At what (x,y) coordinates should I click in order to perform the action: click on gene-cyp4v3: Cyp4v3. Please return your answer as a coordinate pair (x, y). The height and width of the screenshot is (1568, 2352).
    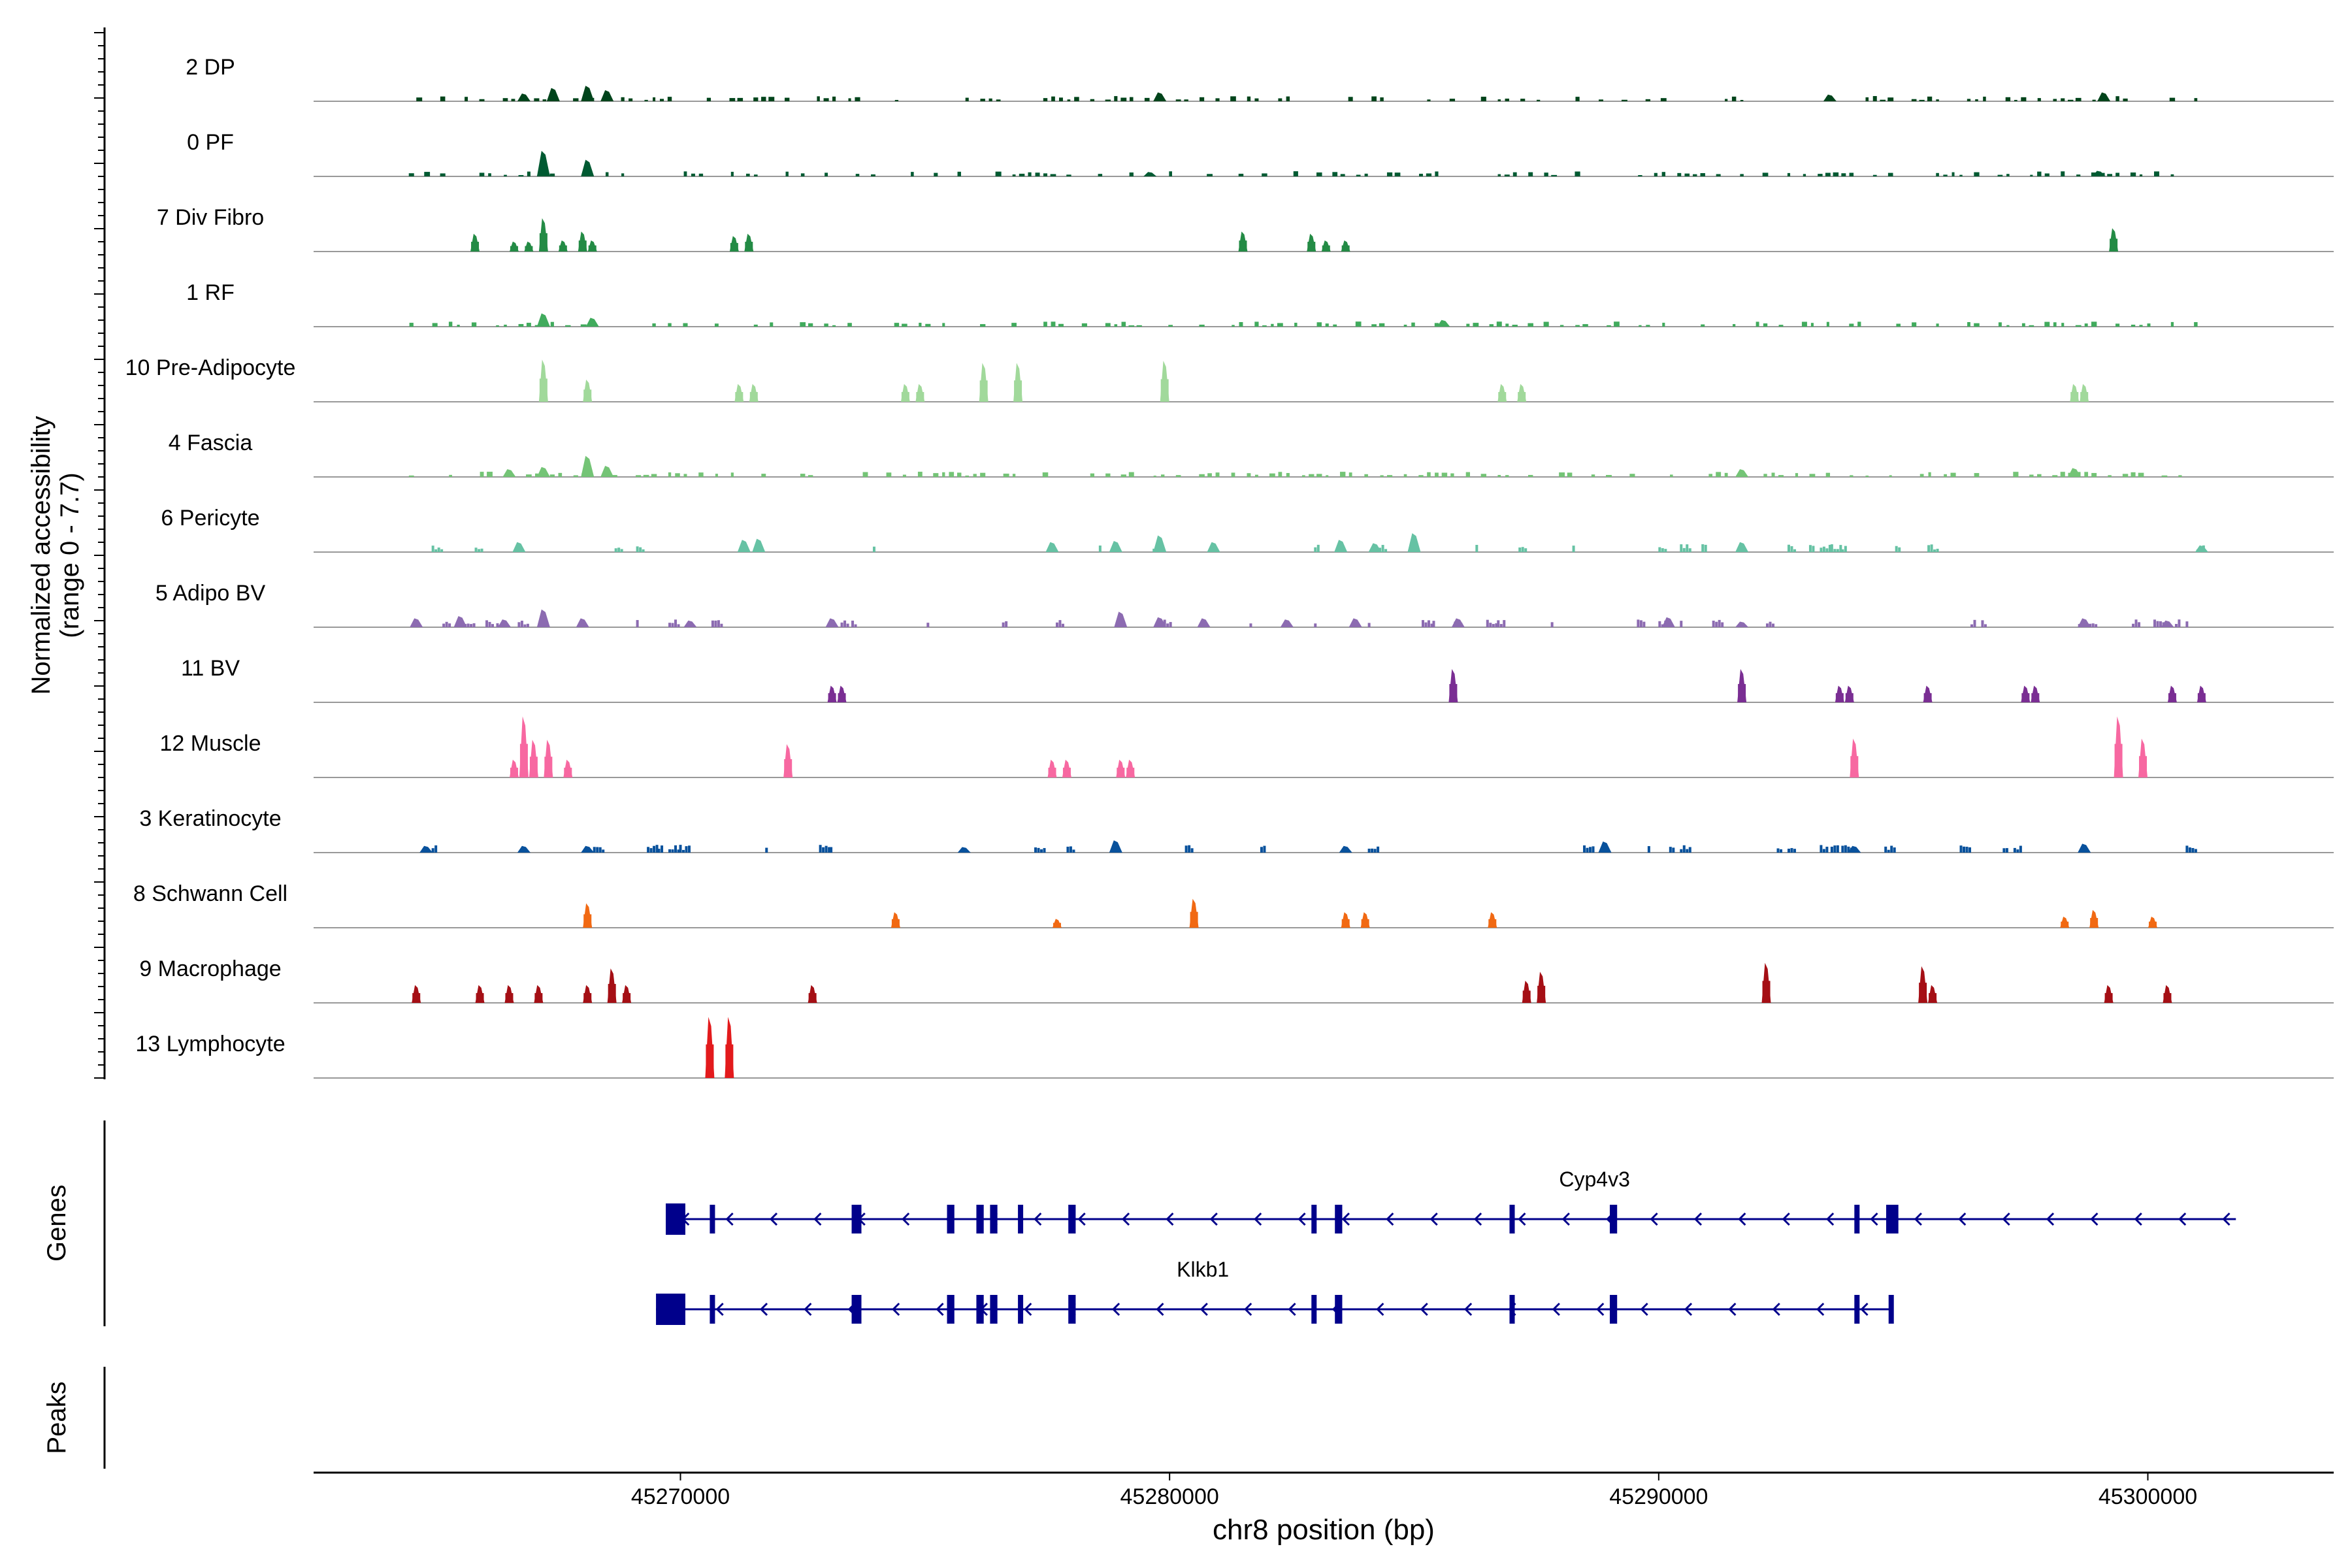
    Looking at the image, I should click on (1451, 1201).